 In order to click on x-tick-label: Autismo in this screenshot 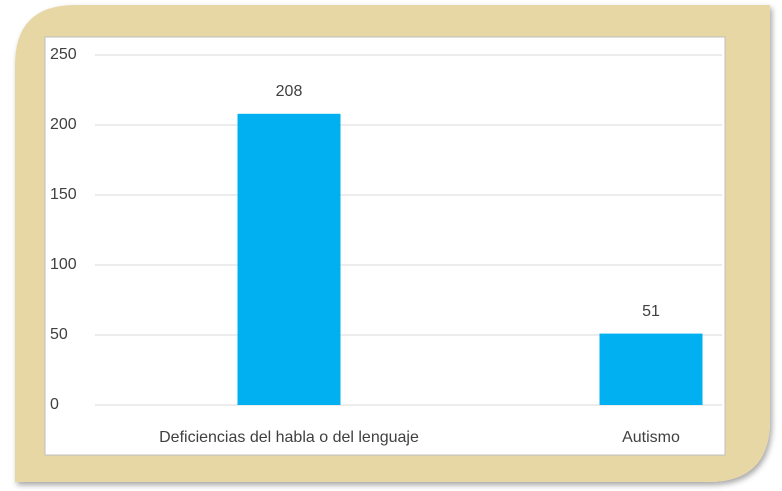, I will do `click(651, 437)`.